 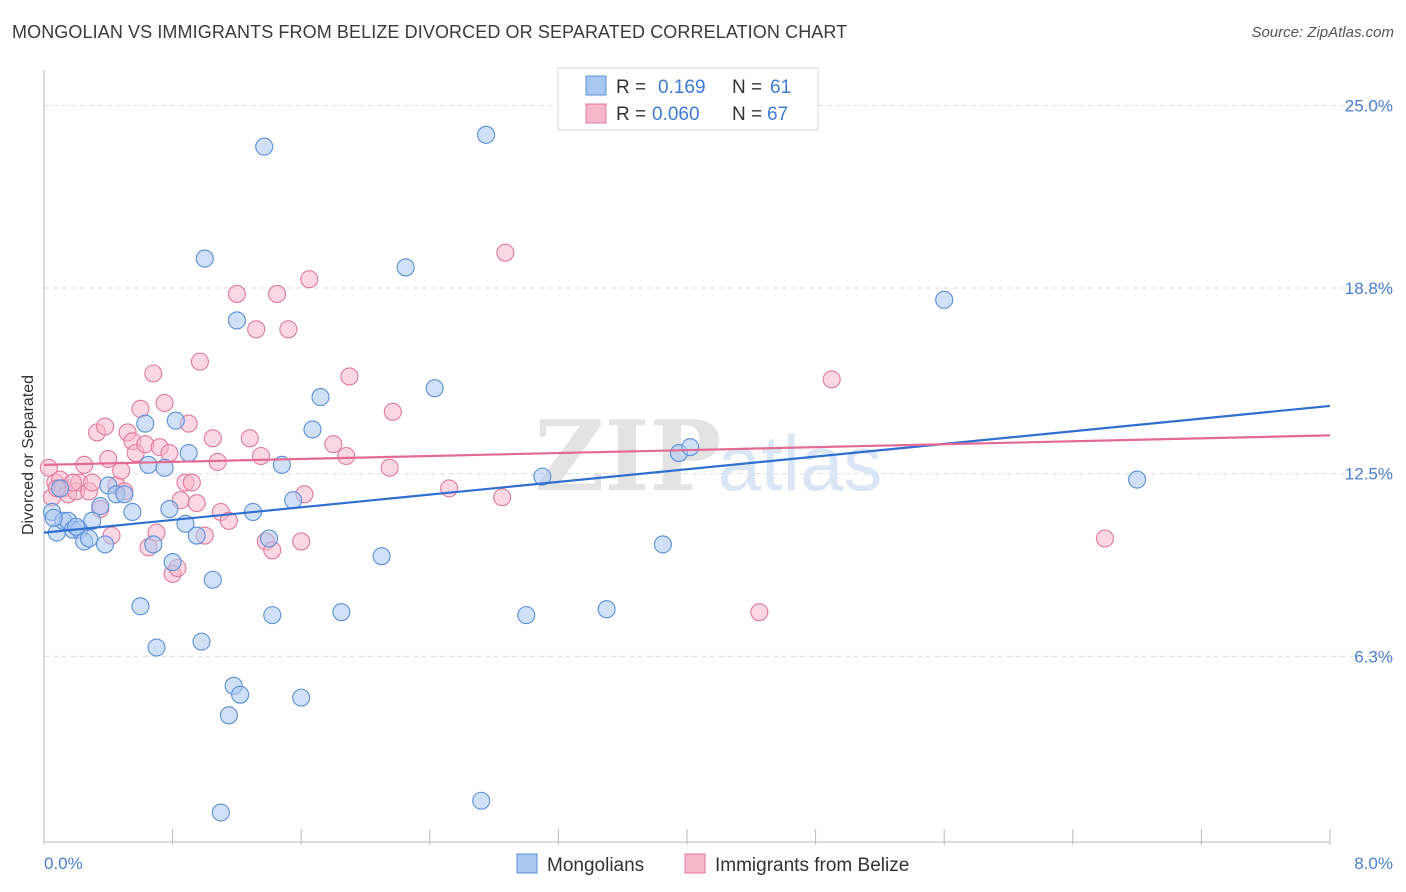 I want to click on legend-belize-swatch, so click(x=695, y=863).